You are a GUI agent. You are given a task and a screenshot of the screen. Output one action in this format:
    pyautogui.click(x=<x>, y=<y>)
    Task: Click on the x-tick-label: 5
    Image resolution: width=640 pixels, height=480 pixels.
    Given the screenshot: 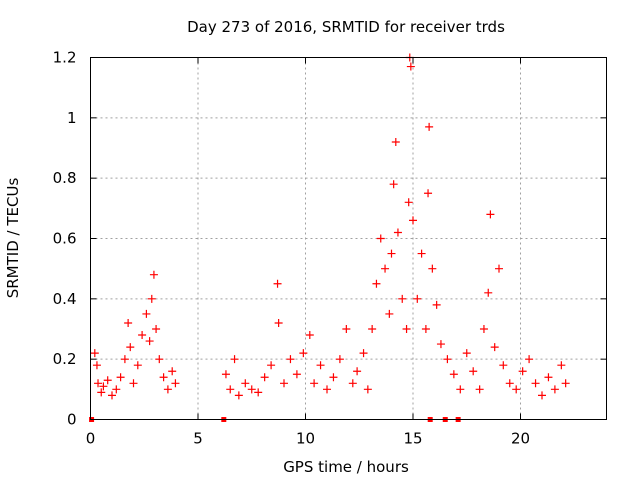 What is the action you would take?
    pyautogui.click(x=198, y=439)
    